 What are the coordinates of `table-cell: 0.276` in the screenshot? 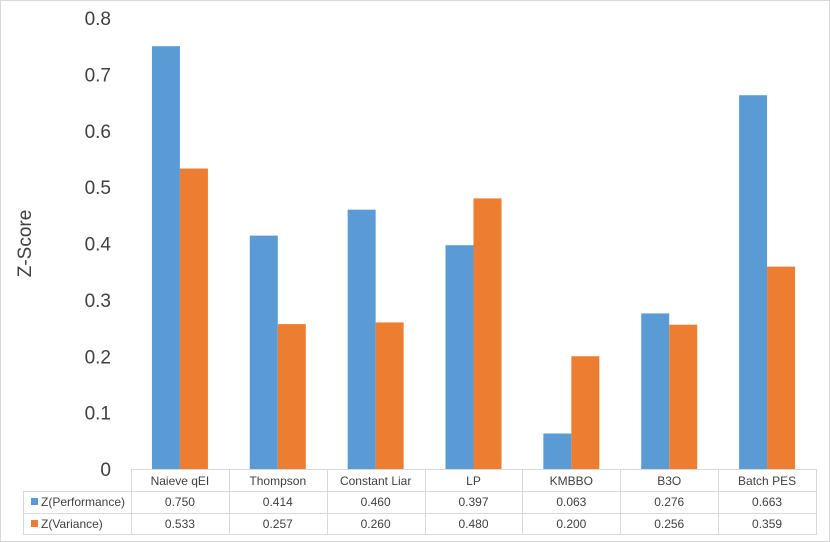 It's located at (669, 502).